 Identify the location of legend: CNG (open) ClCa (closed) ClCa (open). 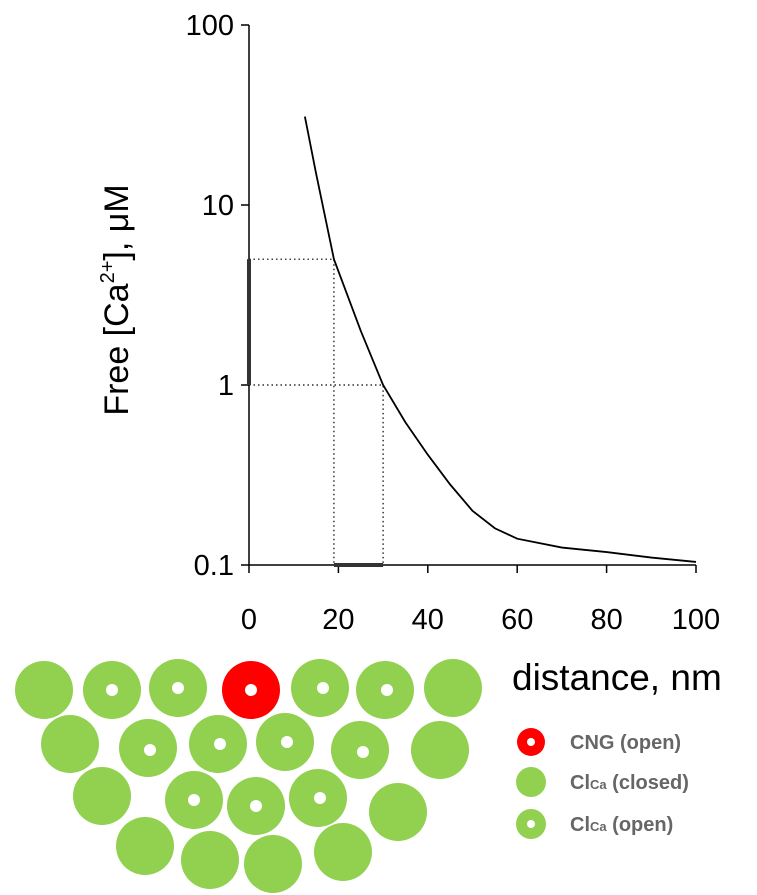
(602, 783).